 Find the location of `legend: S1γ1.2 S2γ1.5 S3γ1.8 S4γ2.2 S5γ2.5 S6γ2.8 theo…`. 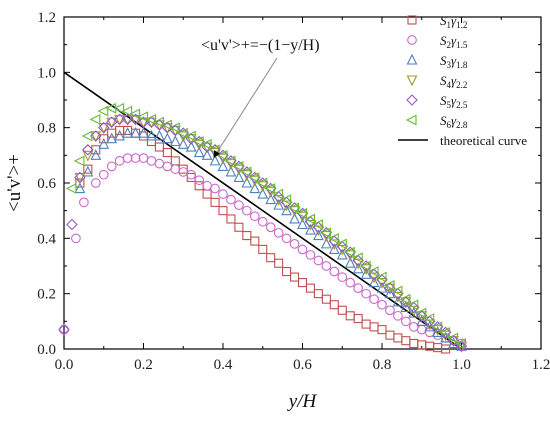

legend: S1γ1.2 S2γ1.5 S3γ1.8 S4γ2.2 S5γ2.5 S6γ2.8 theo… is located at coordinates (462, 80).